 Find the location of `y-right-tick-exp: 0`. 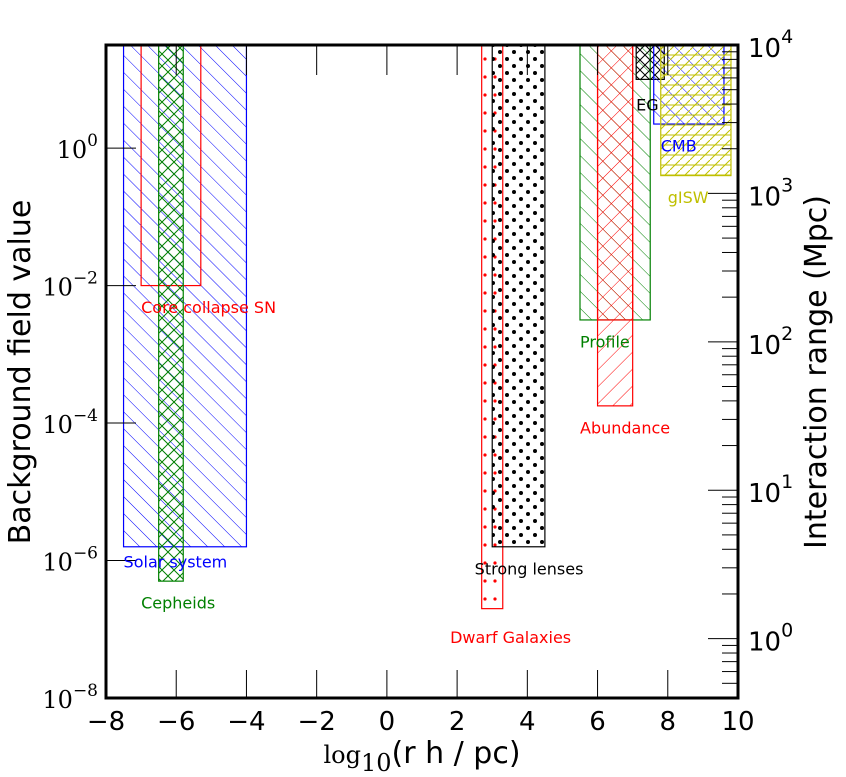

y-right-tick-exp: 0 is located at coordinates (787, 631).